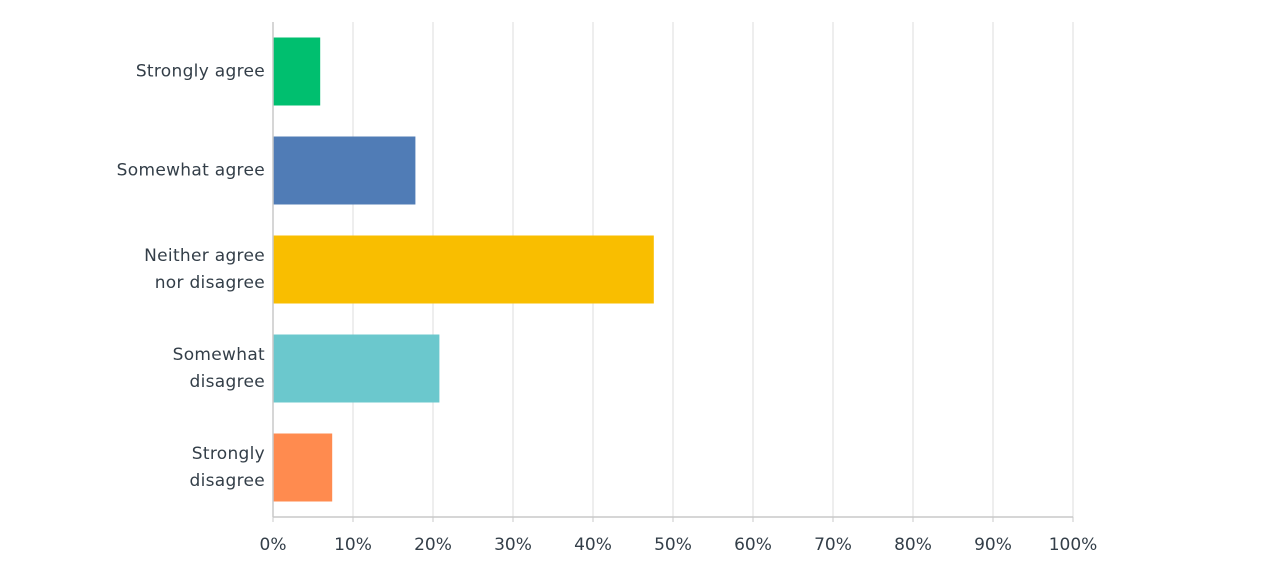 This screenshot has height=567, width=1284. What do you see at coordinates (204, 269) in the screenshot?
I see `category-label: Neither agree nor disagree` at bounding box center [204, 269].